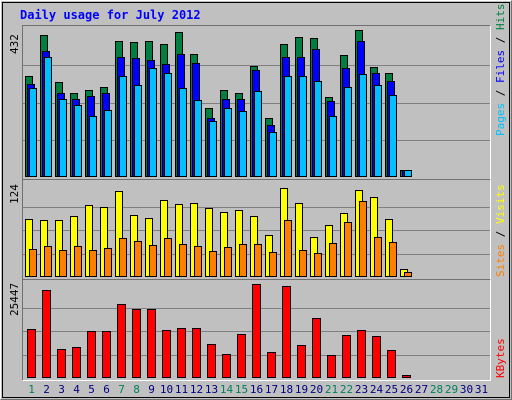  I want to click on x-tick-label-day-22: 22, so click(346, 389).